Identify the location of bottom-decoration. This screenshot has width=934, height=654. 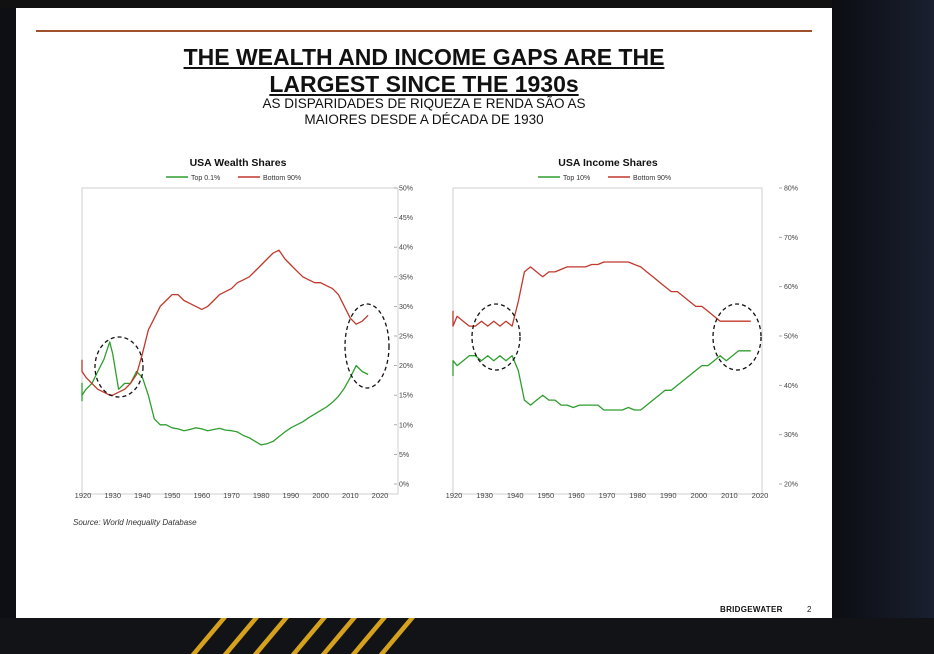
(467, 636).